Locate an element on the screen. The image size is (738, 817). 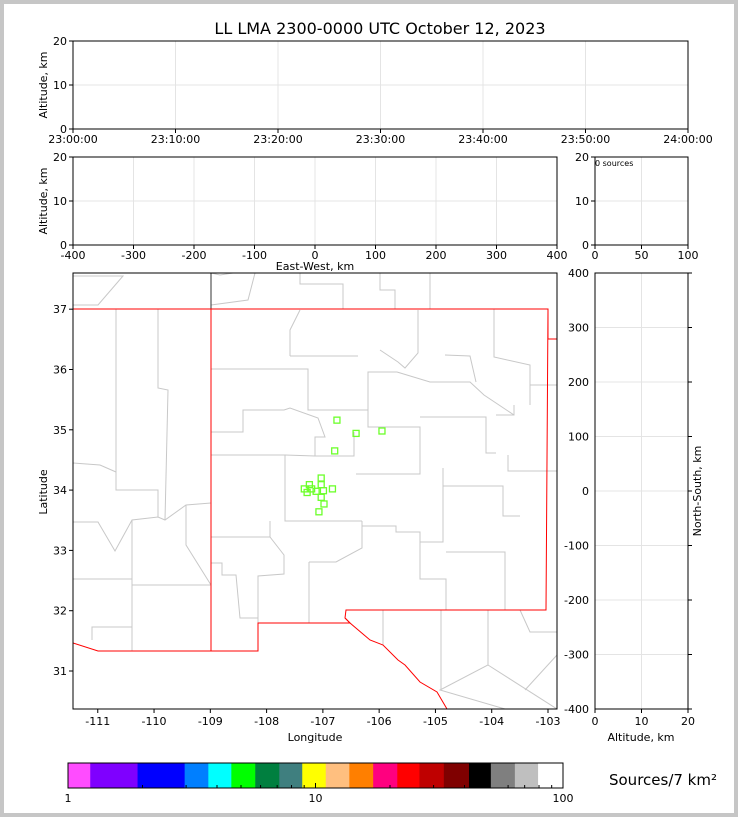
x-tick-label: -106 is located at coordinates (379, 721).